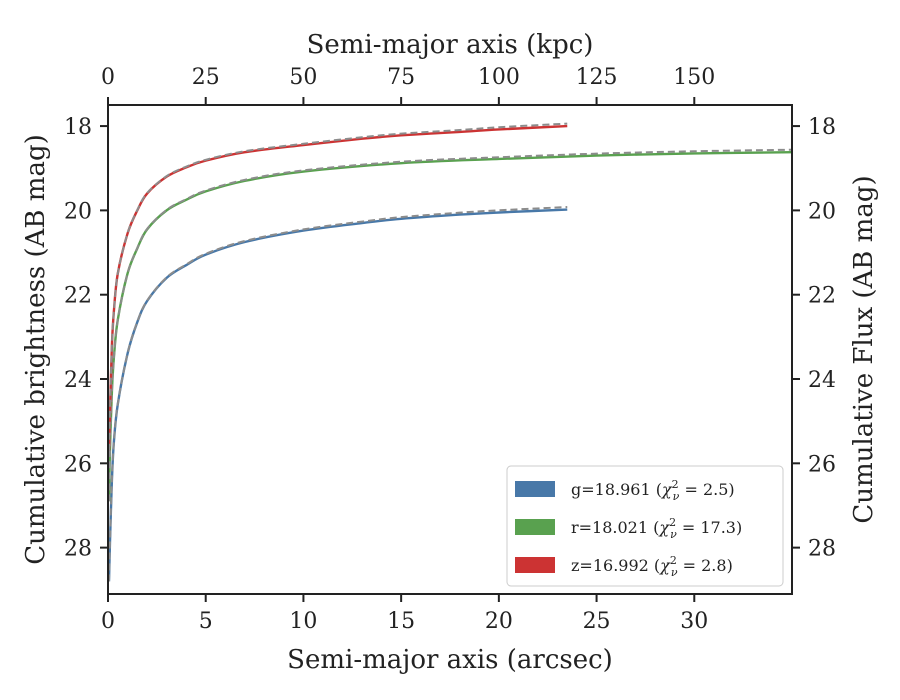  Describe the element at coordinates (597, 77) in the screenshot. I see `x-top-tick-label: 125` at that location.